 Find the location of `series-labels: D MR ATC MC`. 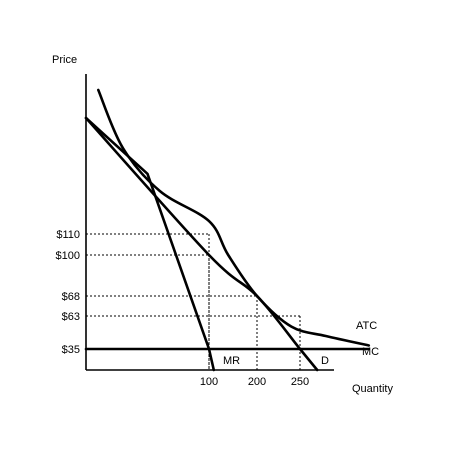

series-labels: D MR ATC MC is located at coordinates (301, 343).